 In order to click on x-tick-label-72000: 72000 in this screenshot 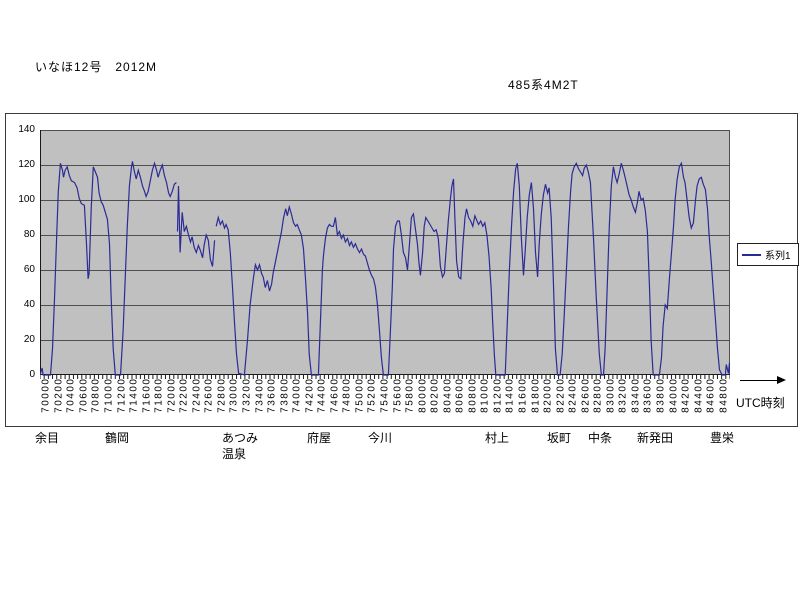, I will do `click(172, 395)`.